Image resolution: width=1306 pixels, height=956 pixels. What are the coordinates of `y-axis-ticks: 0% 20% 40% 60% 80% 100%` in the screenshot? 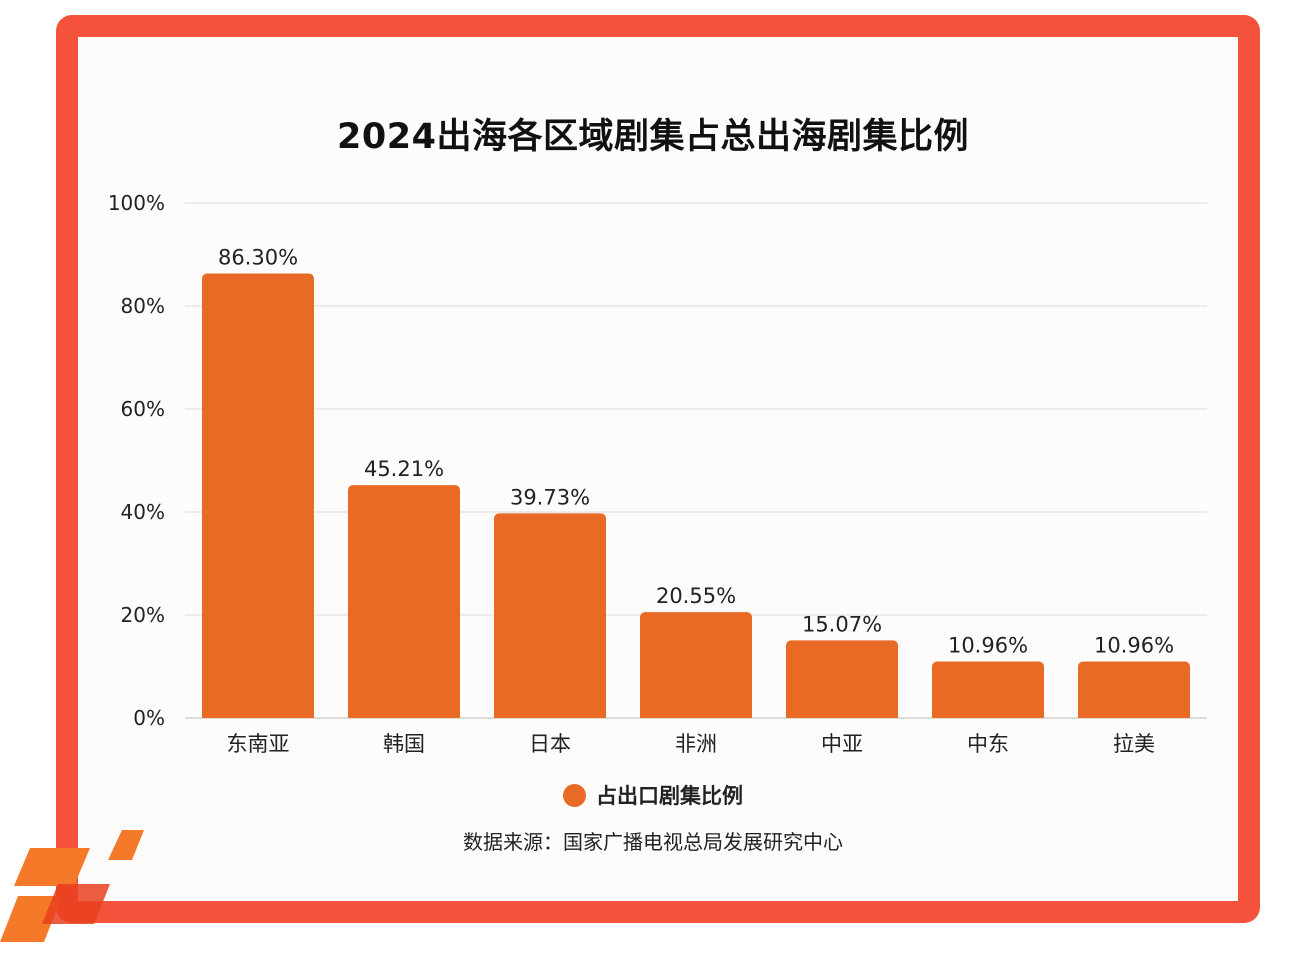 It's located at (136, 460).